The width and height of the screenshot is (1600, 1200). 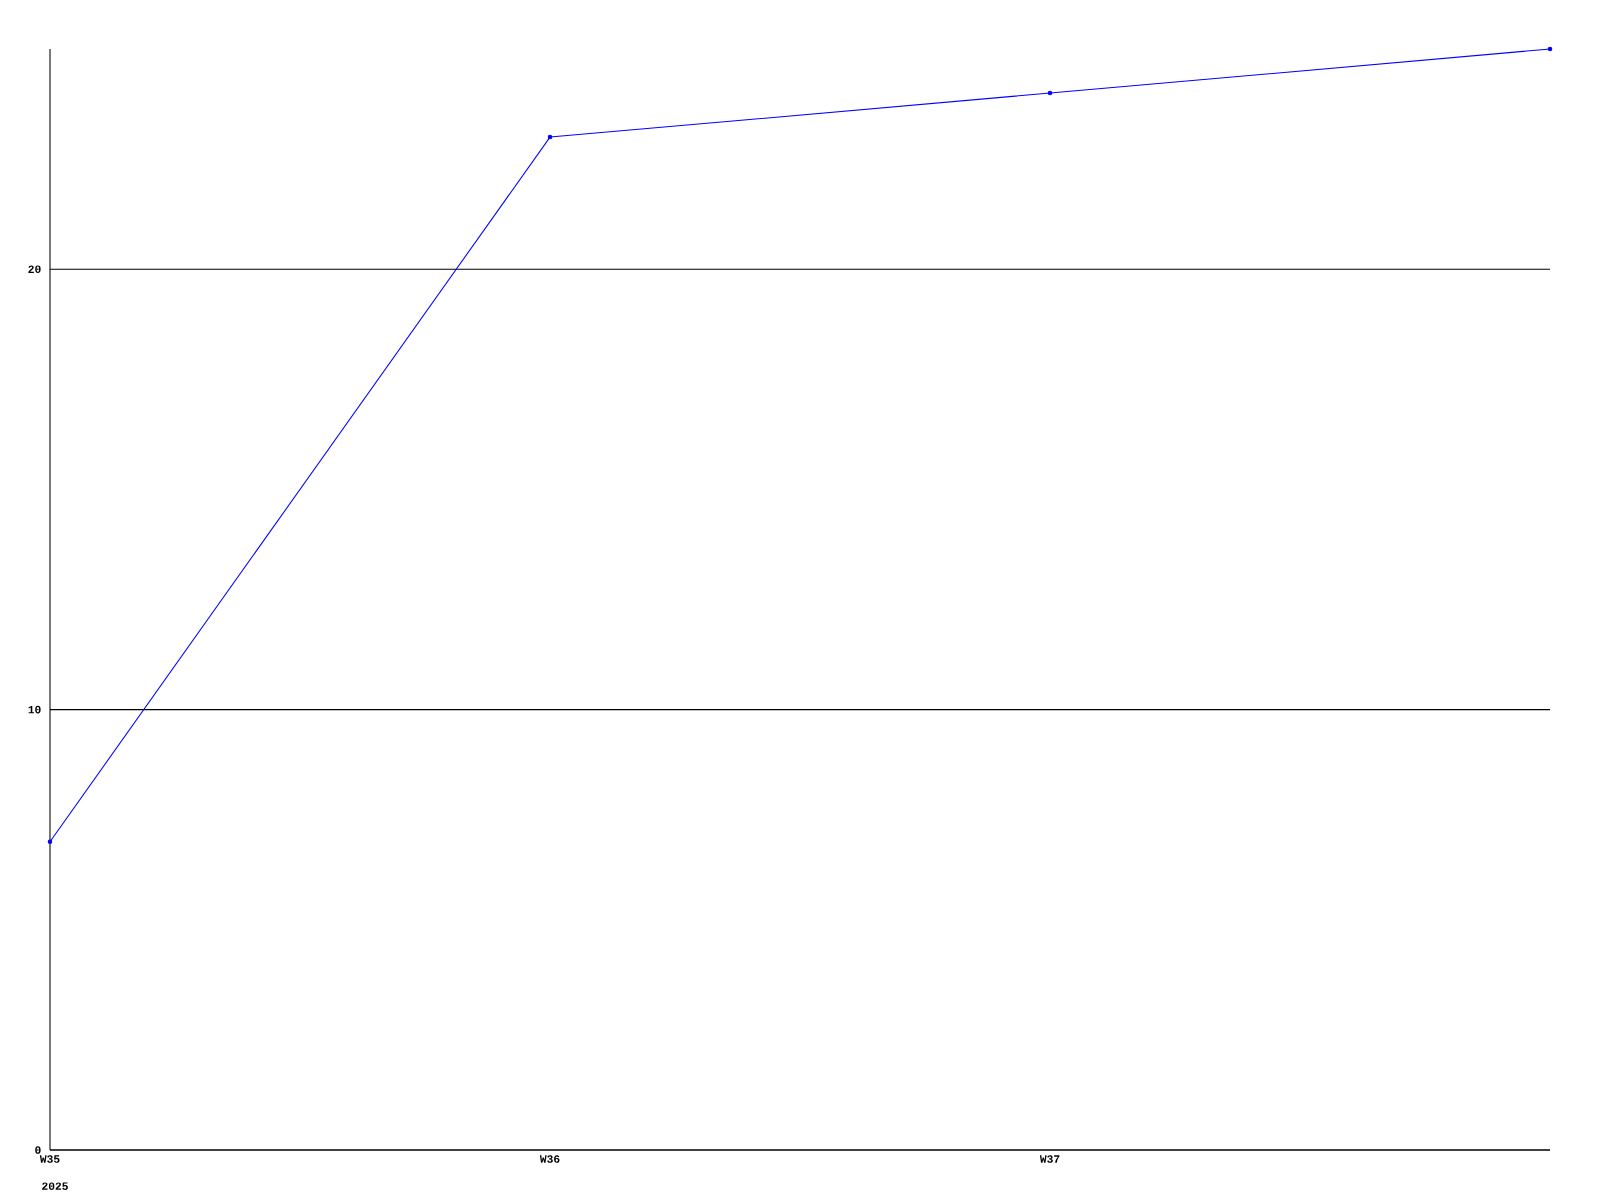 I want to click on x-tick-label: W37, so click(x=1049, y=1159).